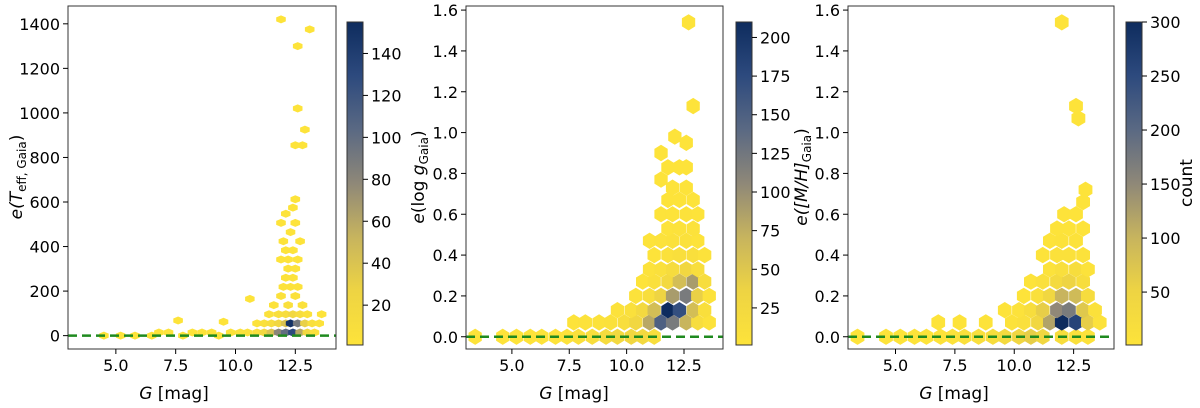 Image resolution: width=1200 pixels, height=408 pixels. What do you see at coordinates (445, 214) in the screenshot?
I see `y-tick-label: 0.6` at bounding box center [445, 214].